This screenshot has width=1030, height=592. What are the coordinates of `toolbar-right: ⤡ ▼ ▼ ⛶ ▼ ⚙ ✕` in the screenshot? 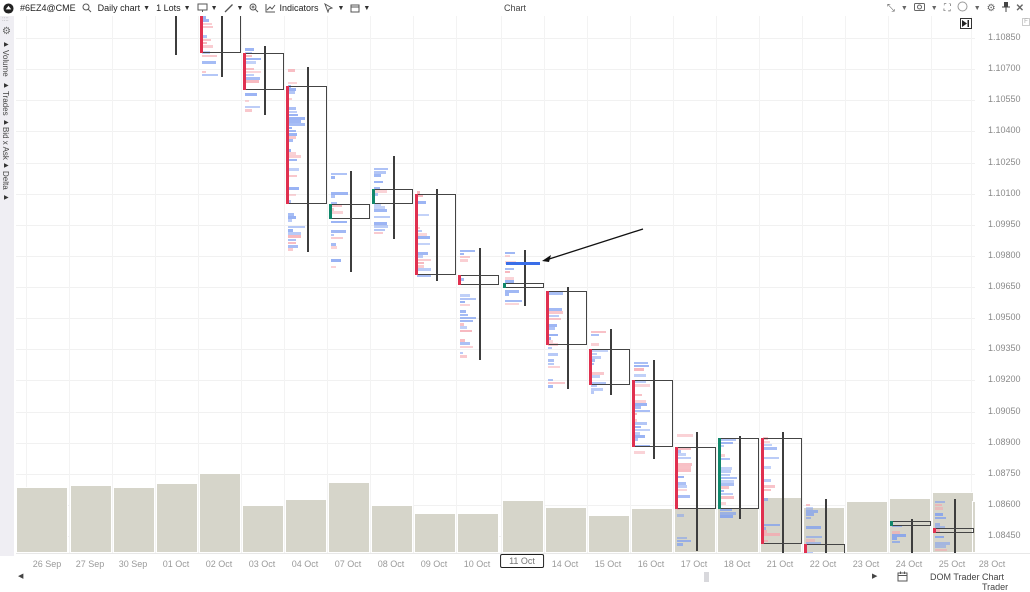 It's located at (955, 8).